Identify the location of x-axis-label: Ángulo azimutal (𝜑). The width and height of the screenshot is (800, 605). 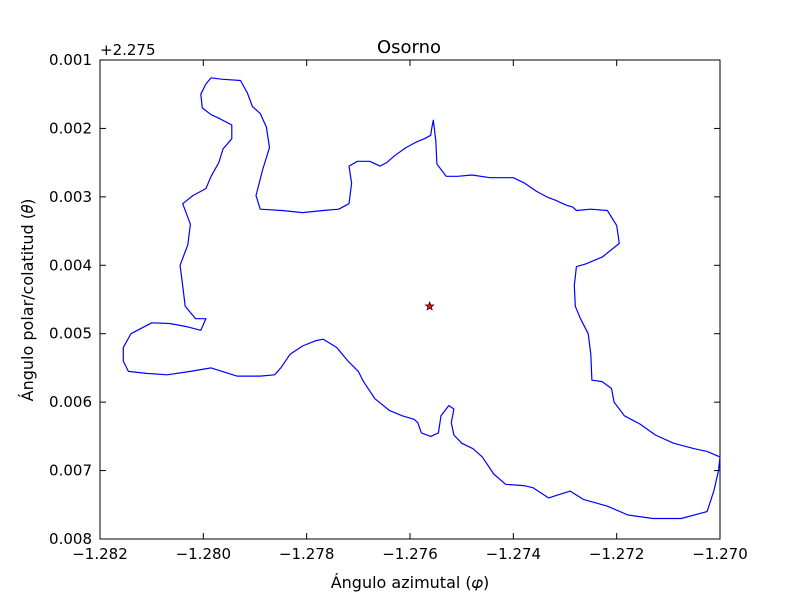
(410, 582).